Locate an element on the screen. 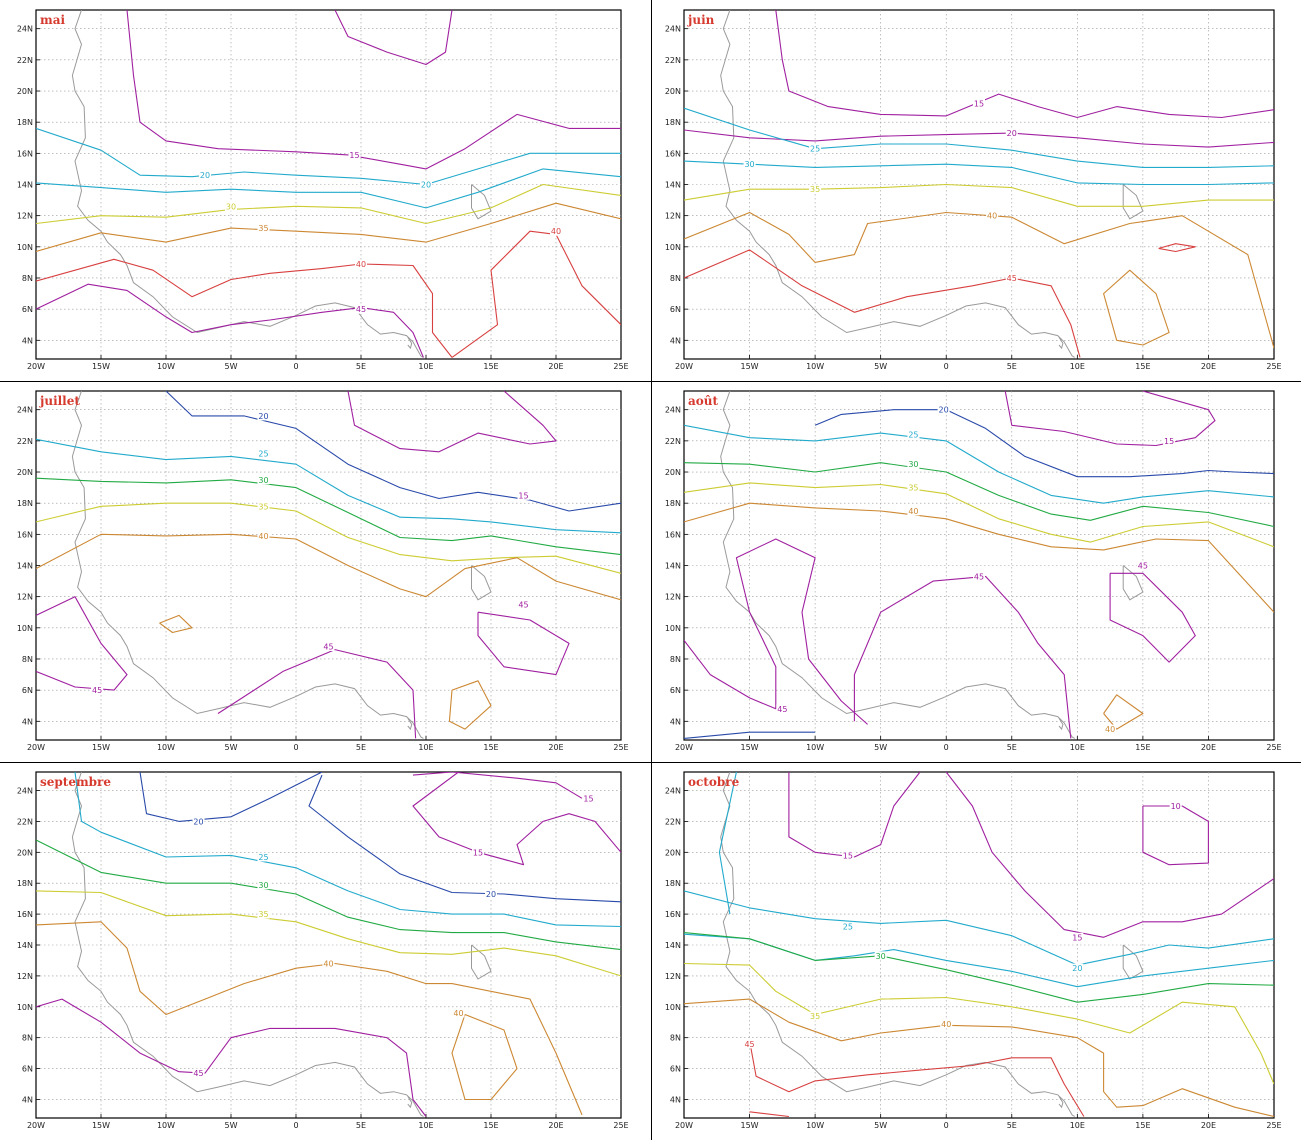 Image resolution: width=1301 pixels, height=1144 pixels. contour-label: 10 is located at coordinates (1176, 806).